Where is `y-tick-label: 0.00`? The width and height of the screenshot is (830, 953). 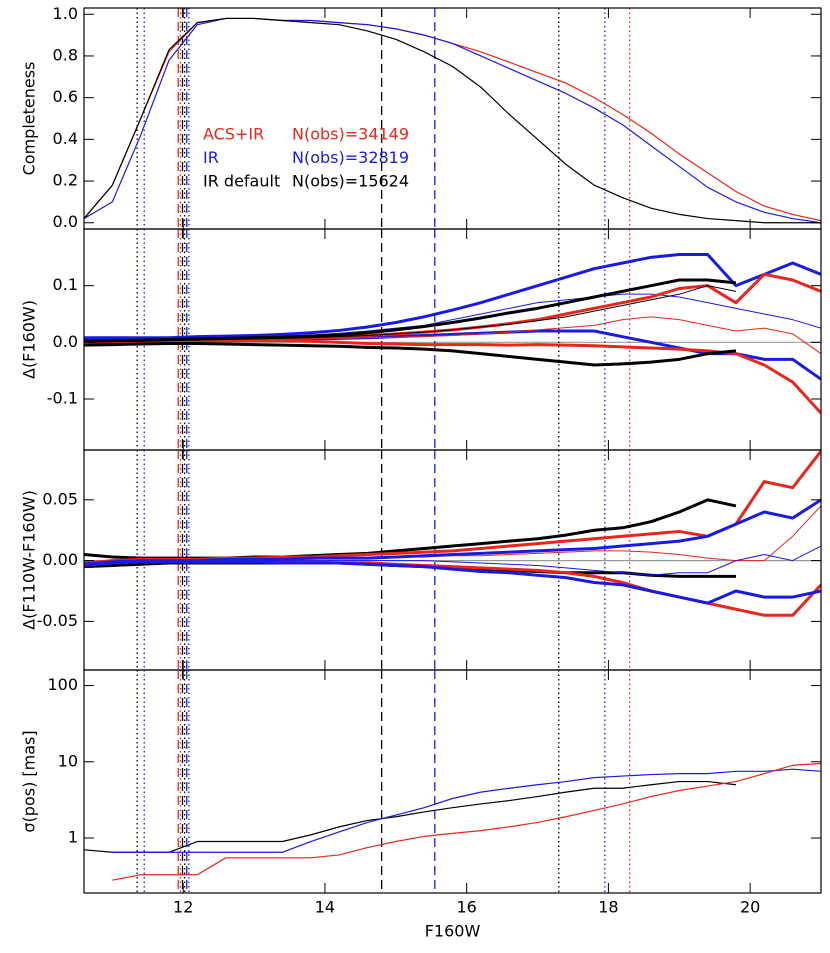 y-tick-label: 0.00 is located at coordinates (60, 559).